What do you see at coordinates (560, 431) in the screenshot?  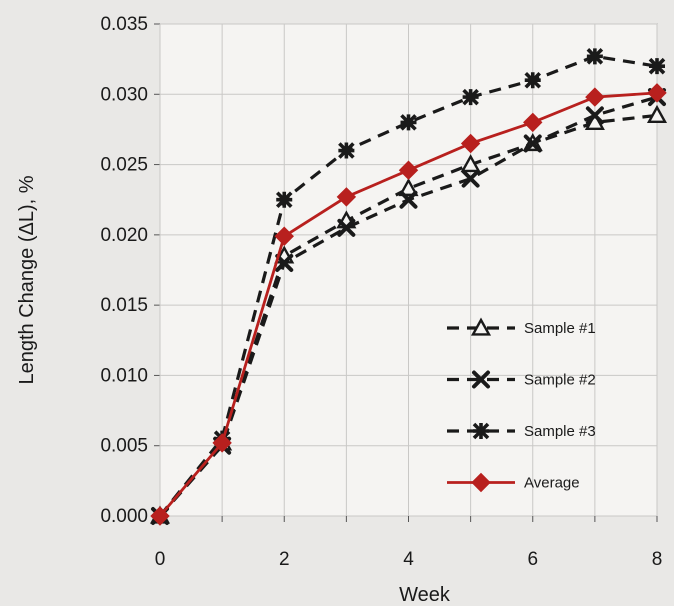 I see `legend-label: Sample #3` at bounding box center [560, 431].